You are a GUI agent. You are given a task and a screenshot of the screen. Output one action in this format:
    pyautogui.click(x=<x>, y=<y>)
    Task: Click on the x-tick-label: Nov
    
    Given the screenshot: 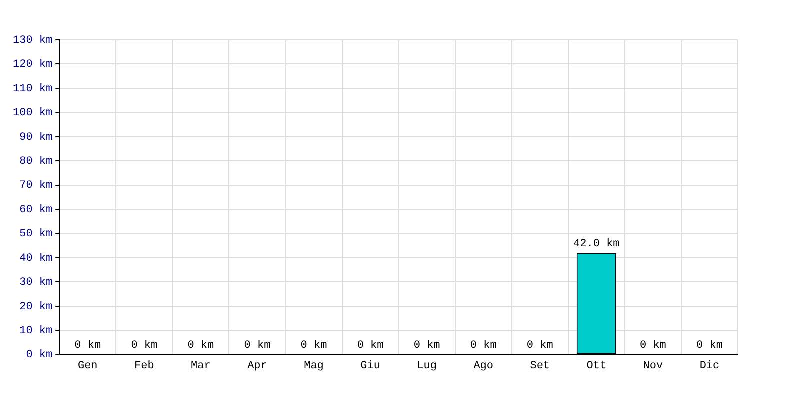 What is the action you would take?
    pyautogui.click(x=653, y=366)
    